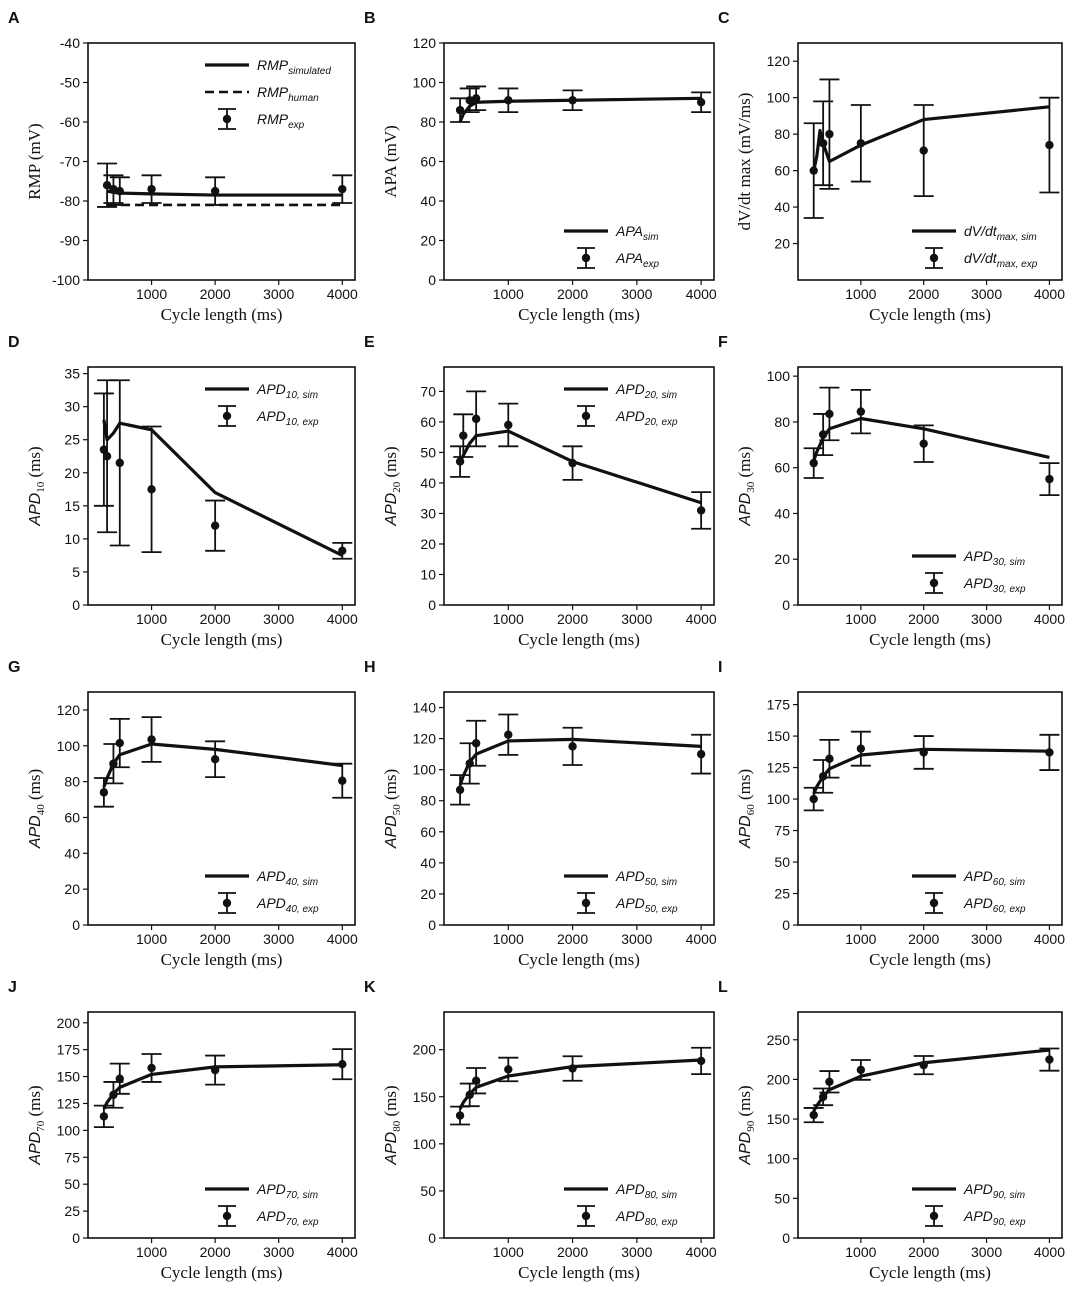 The height and width of the screenshot is (1290, 1084). I want to click on legend-label-sub: 70, sim, so click(302, 1195).